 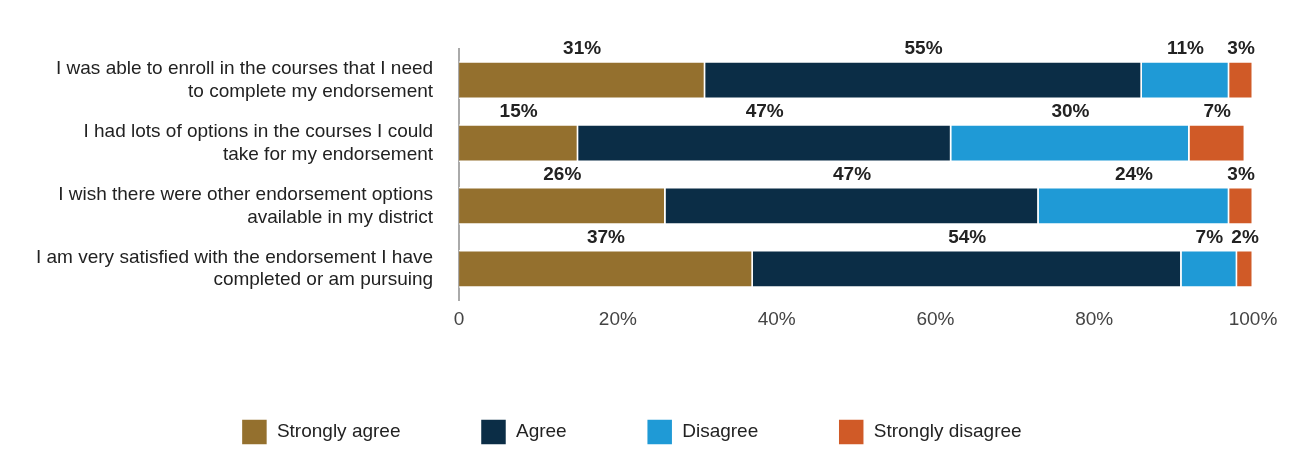 What do you see at coordinates (1253, 318) in the screenshot?
I see `x-tick-label: 100%` at bounding box center [1253, 318].